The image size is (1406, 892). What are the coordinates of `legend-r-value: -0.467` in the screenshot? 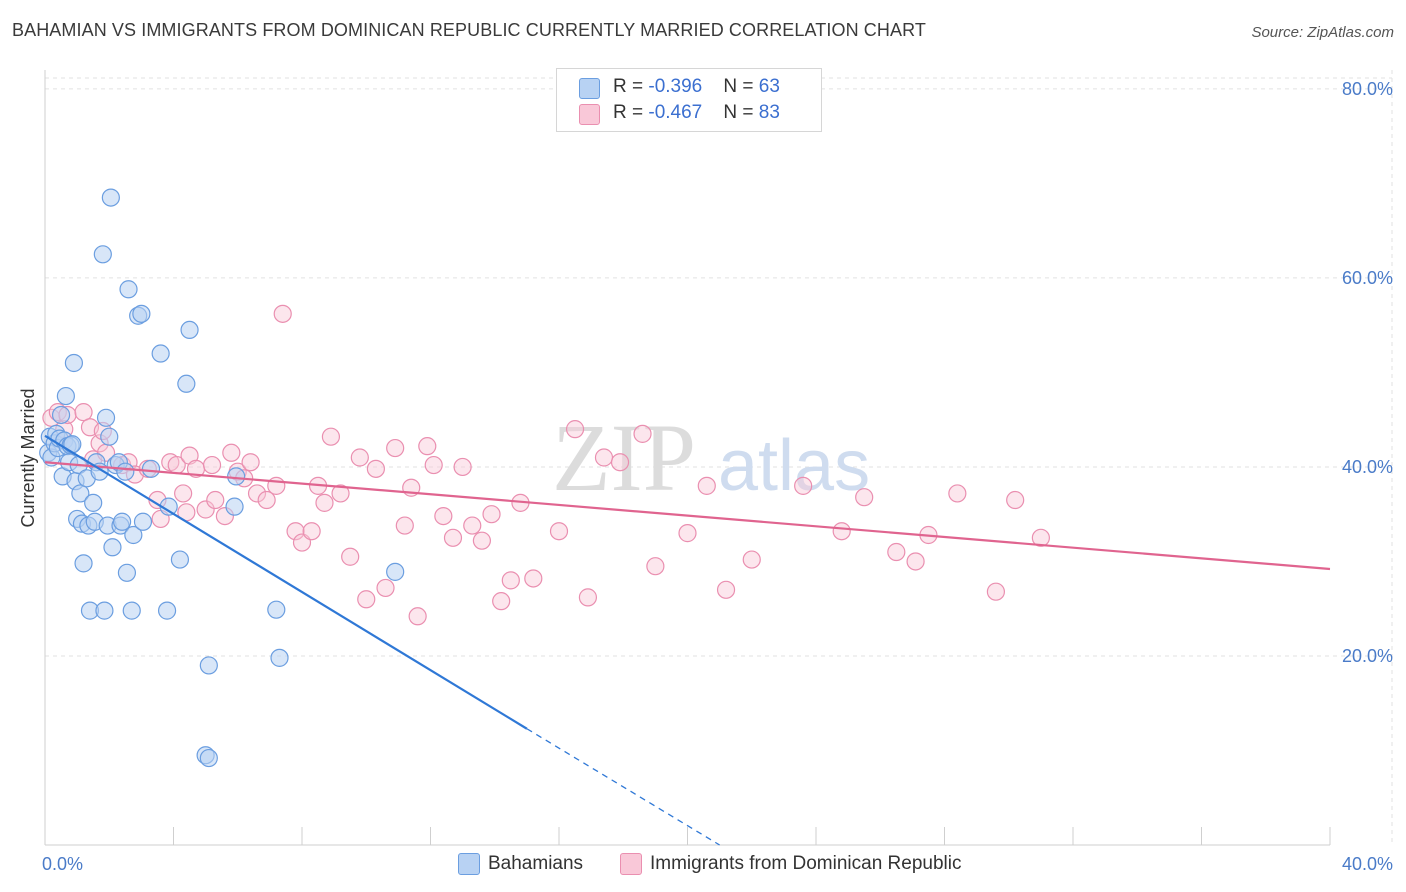 It's located at (675, 112).